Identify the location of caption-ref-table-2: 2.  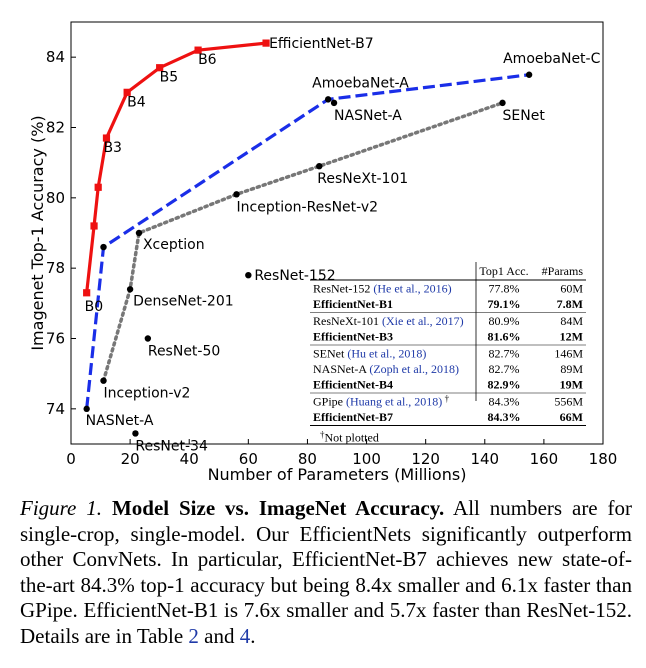
(193, 635).